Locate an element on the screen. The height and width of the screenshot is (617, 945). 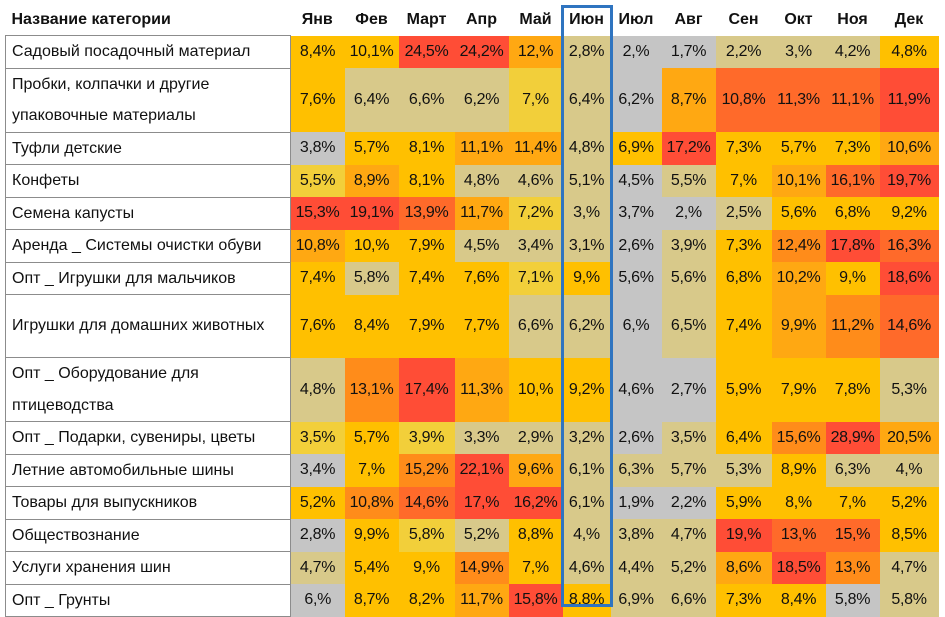
heat-cell: 11,3% is located at coordinates (481, 389).